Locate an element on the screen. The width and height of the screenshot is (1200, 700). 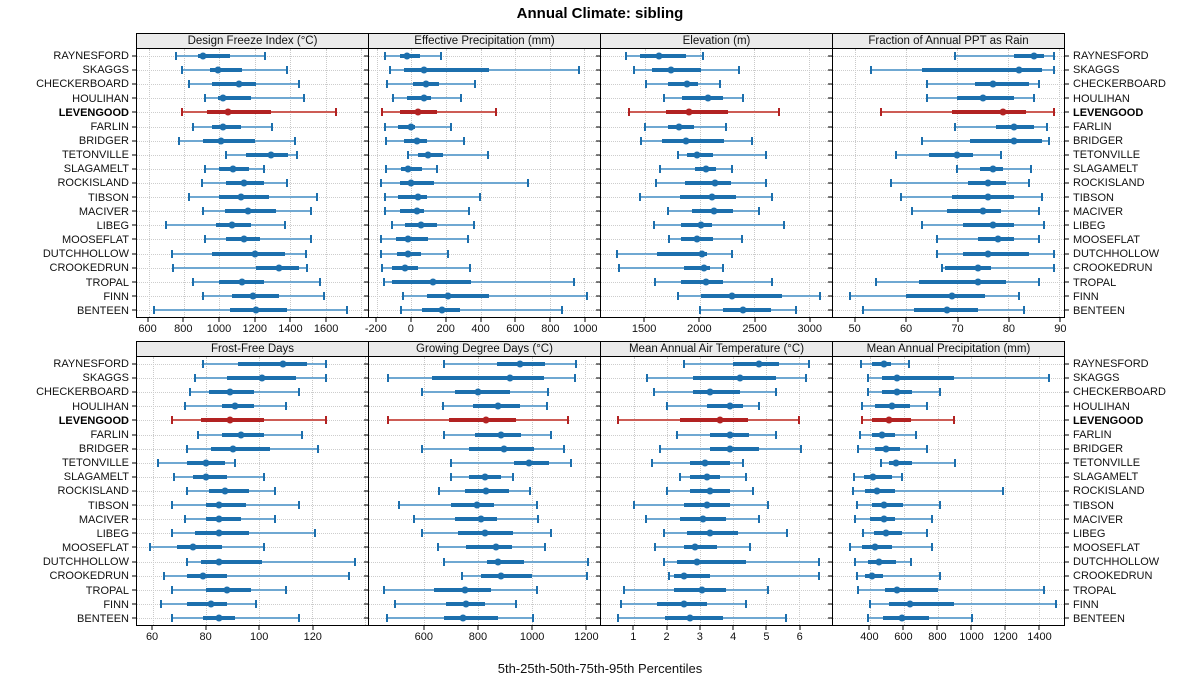
panel-title: Frost-Free Days is located at coordinates (252, 349).